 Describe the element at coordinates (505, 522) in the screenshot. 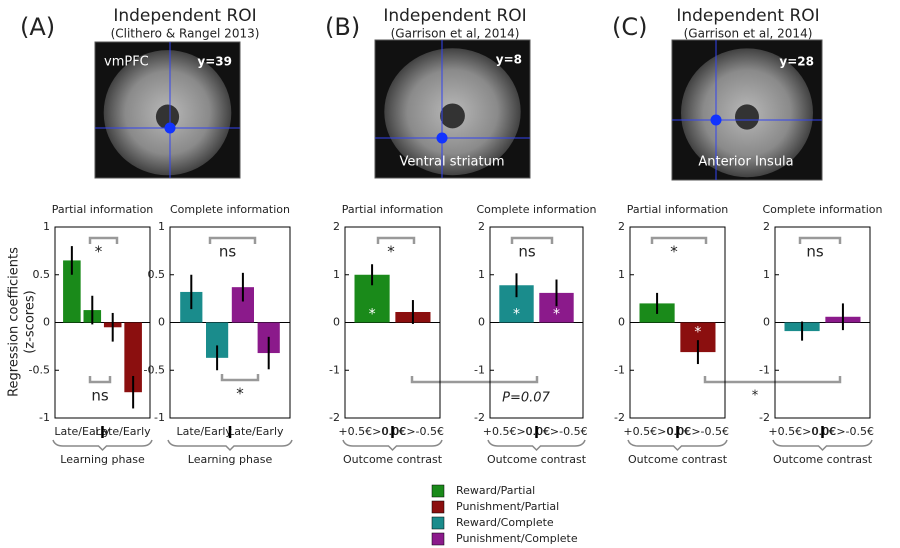

I see `legend-label: Reward/Complete` at that location.